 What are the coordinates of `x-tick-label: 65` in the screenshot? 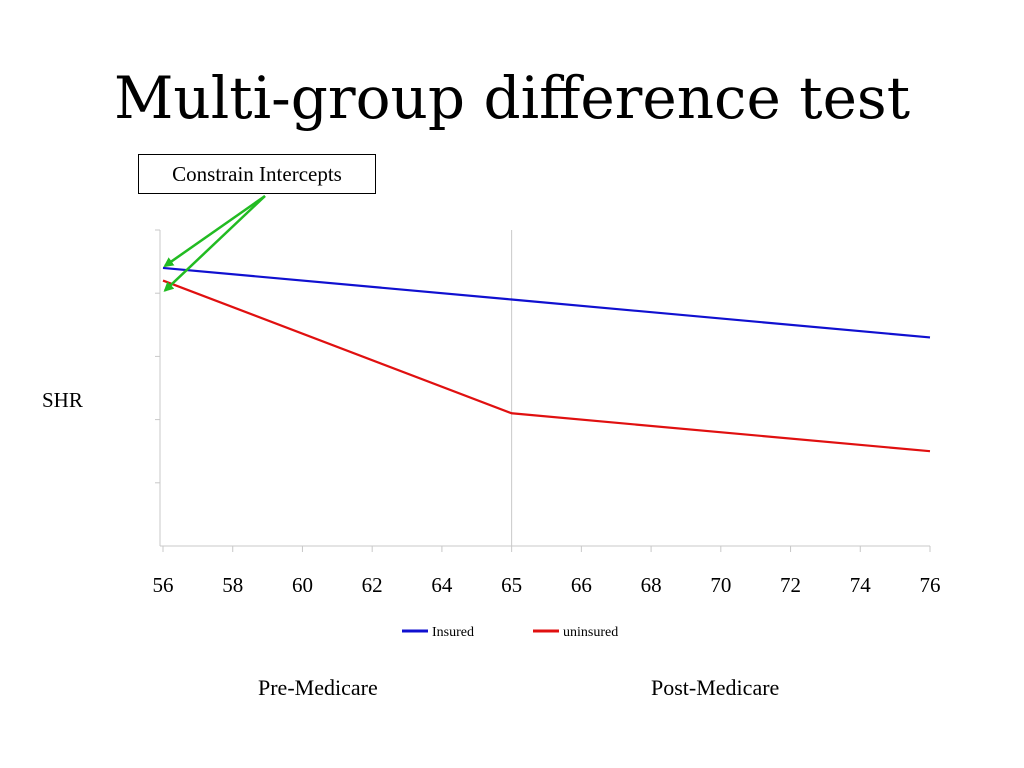 It's located at (511, 585).